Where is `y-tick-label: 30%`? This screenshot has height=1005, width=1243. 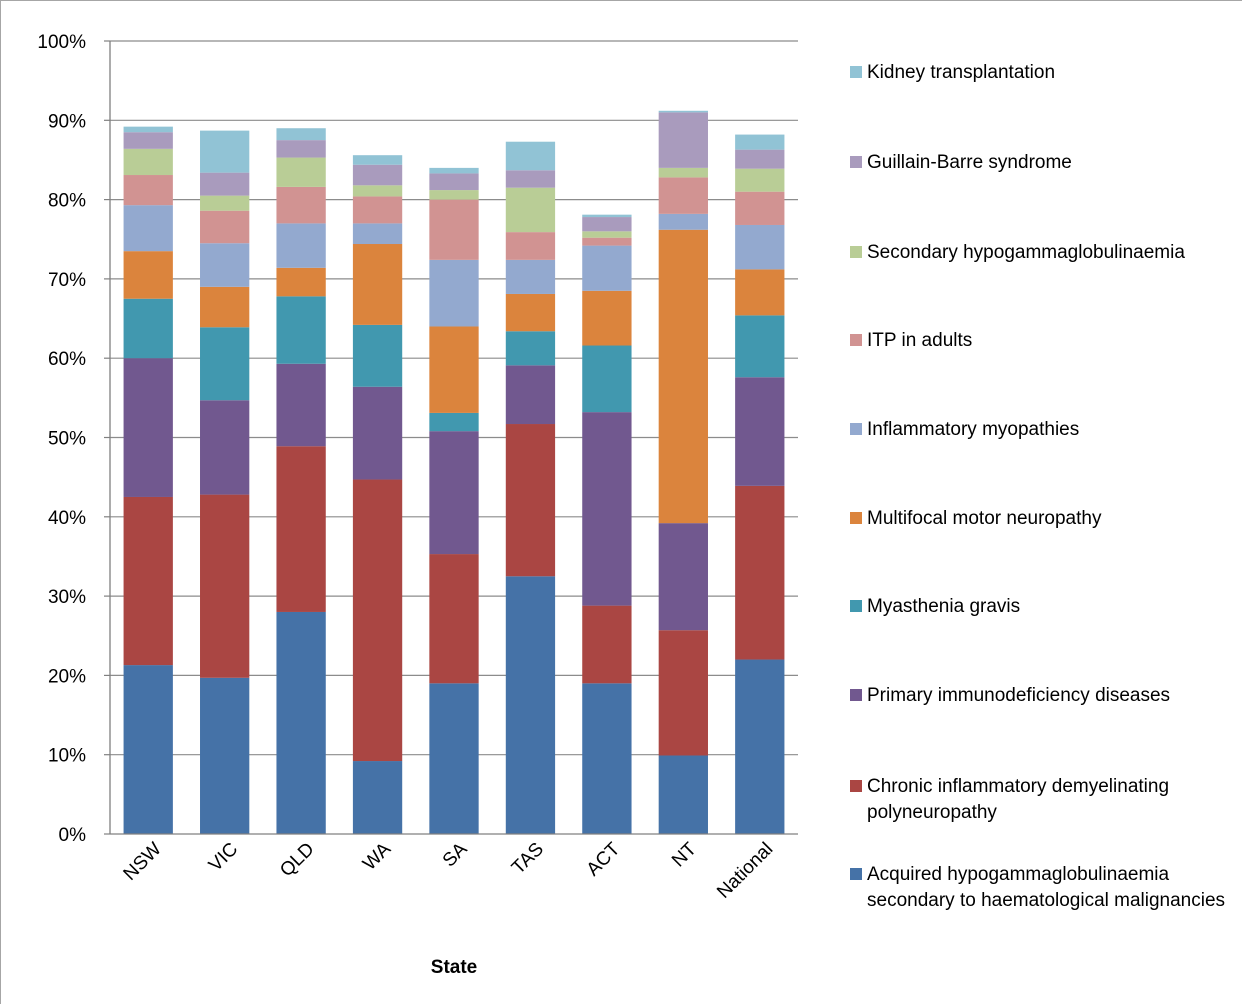
y-tick-label: 30% is located at coordinates (67, 597).